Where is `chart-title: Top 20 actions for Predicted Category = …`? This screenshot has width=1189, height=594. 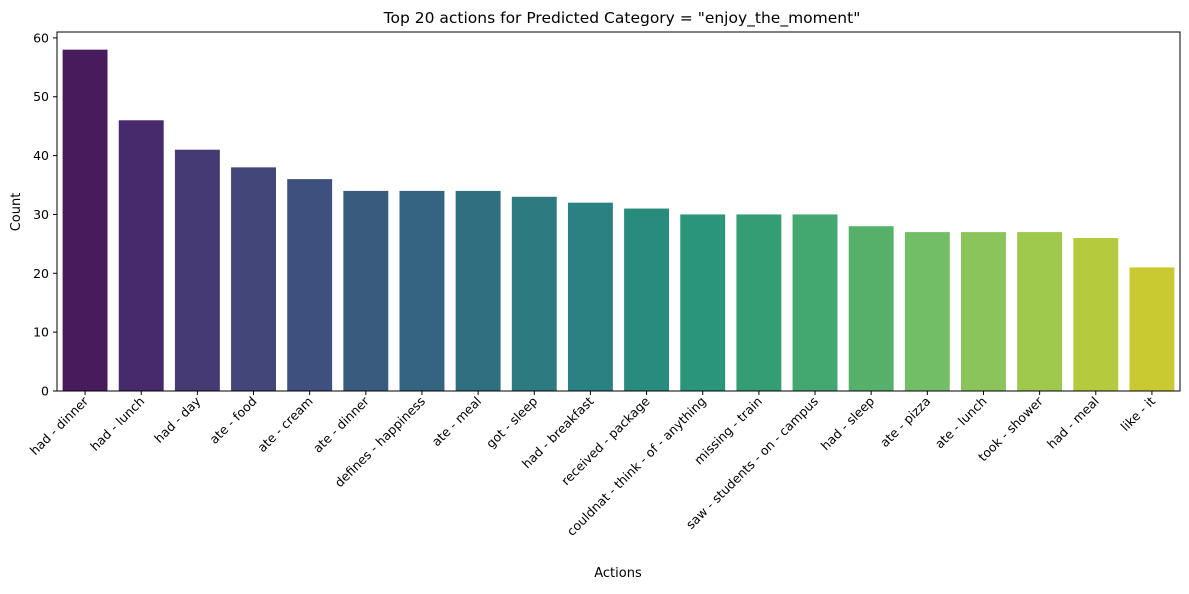
chart-title: Top 20 actions for Predicted Category = … is located at coordinates (622, 18).